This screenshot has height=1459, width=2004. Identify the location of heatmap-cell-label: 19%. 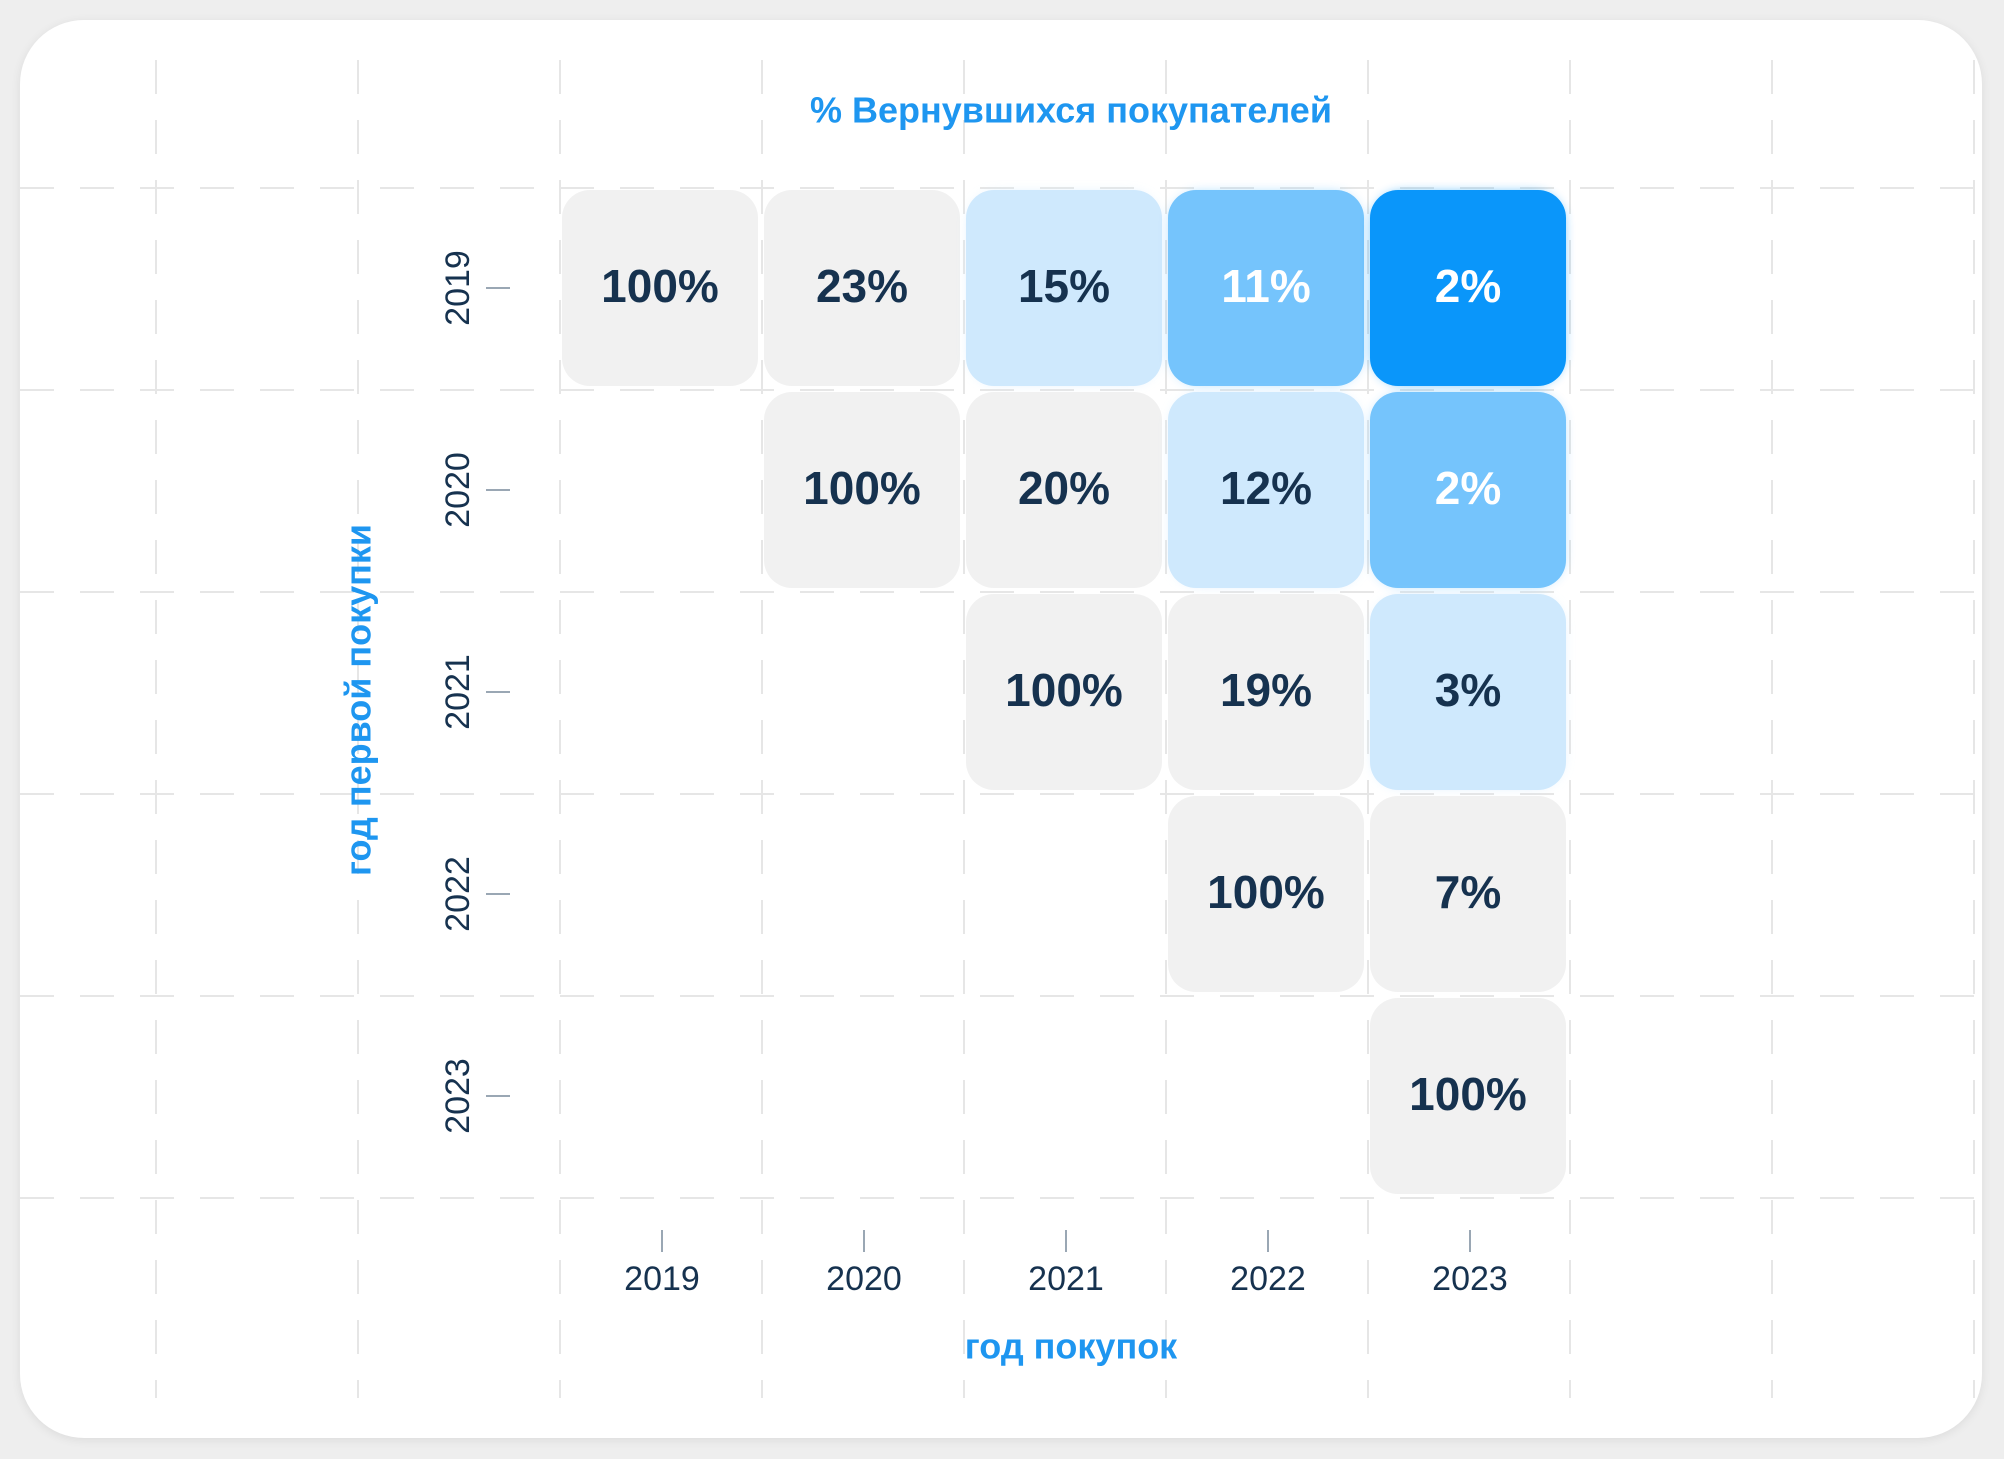
(1266, 690).